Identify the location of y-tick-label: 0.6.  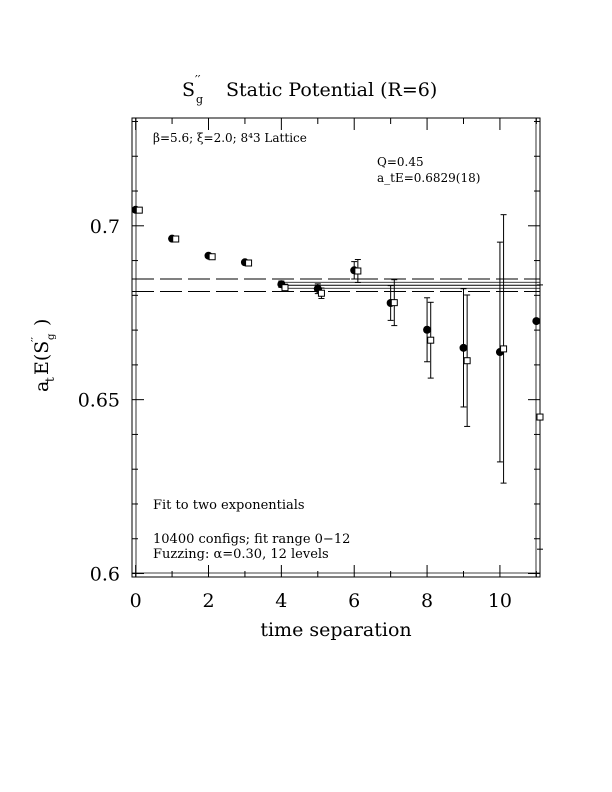
(105, 575).